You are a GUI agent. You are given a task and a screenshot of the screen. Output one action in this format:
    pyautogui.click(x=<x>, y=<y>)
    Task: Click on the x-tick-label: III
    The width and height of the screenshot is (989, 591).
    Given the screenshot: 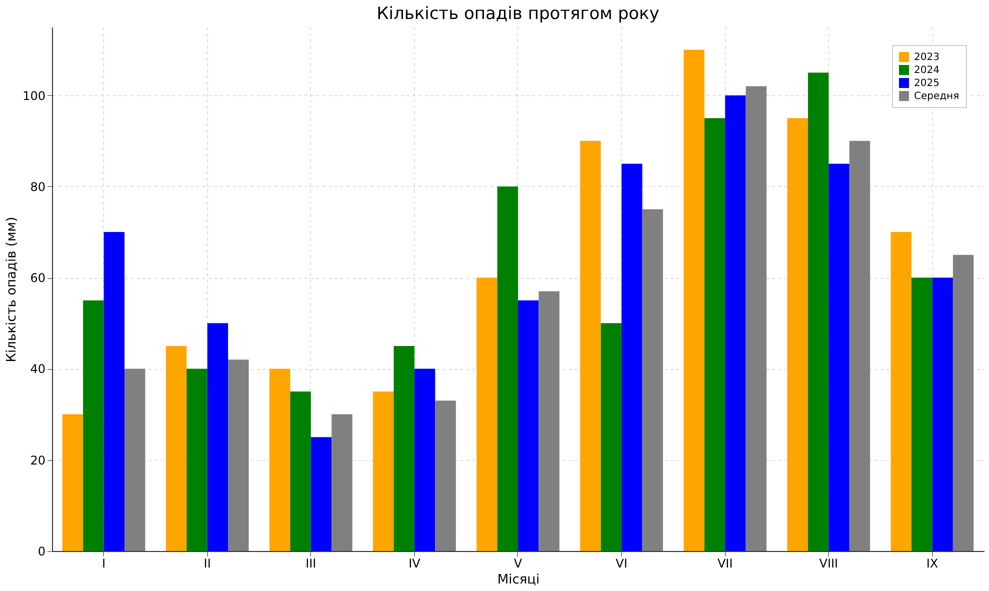 What is the action you would take?
    pyautogui.click(x=311, y=563)
    